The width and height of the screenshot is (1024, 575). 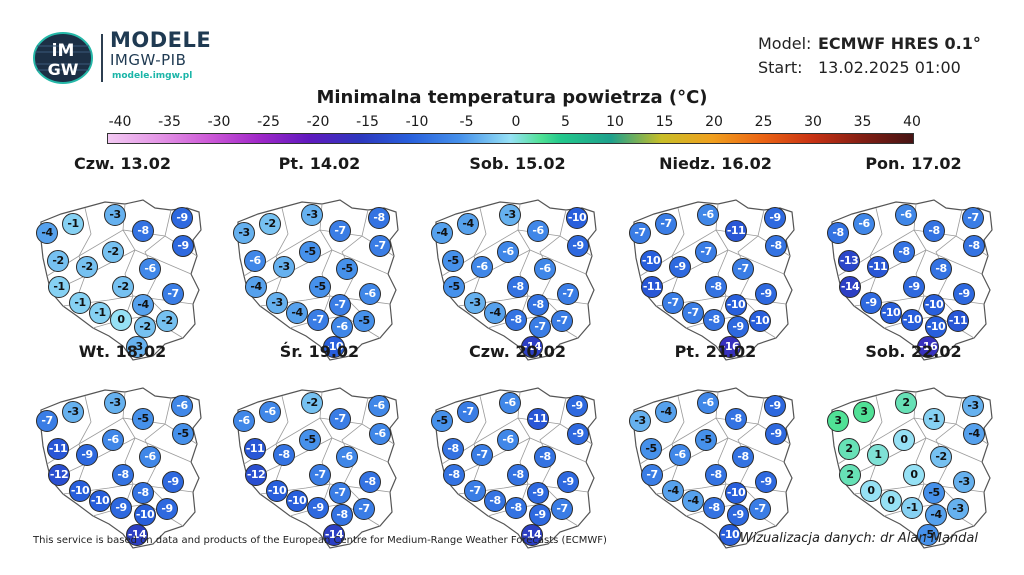 What do you see at coordinates (319, 163) in the screenshot?
I see `panel-date-title: Pt. 14.02` at bounding box center [319, 163].